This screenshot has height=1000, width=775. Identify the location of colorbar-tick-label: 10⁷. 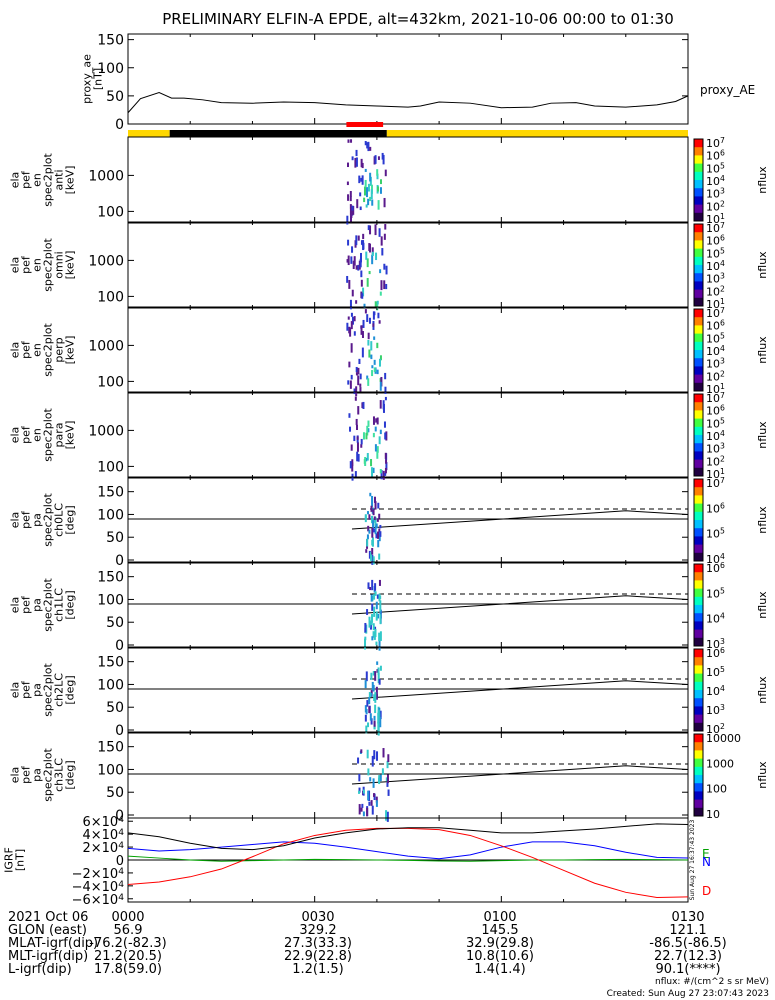
(715, 313).